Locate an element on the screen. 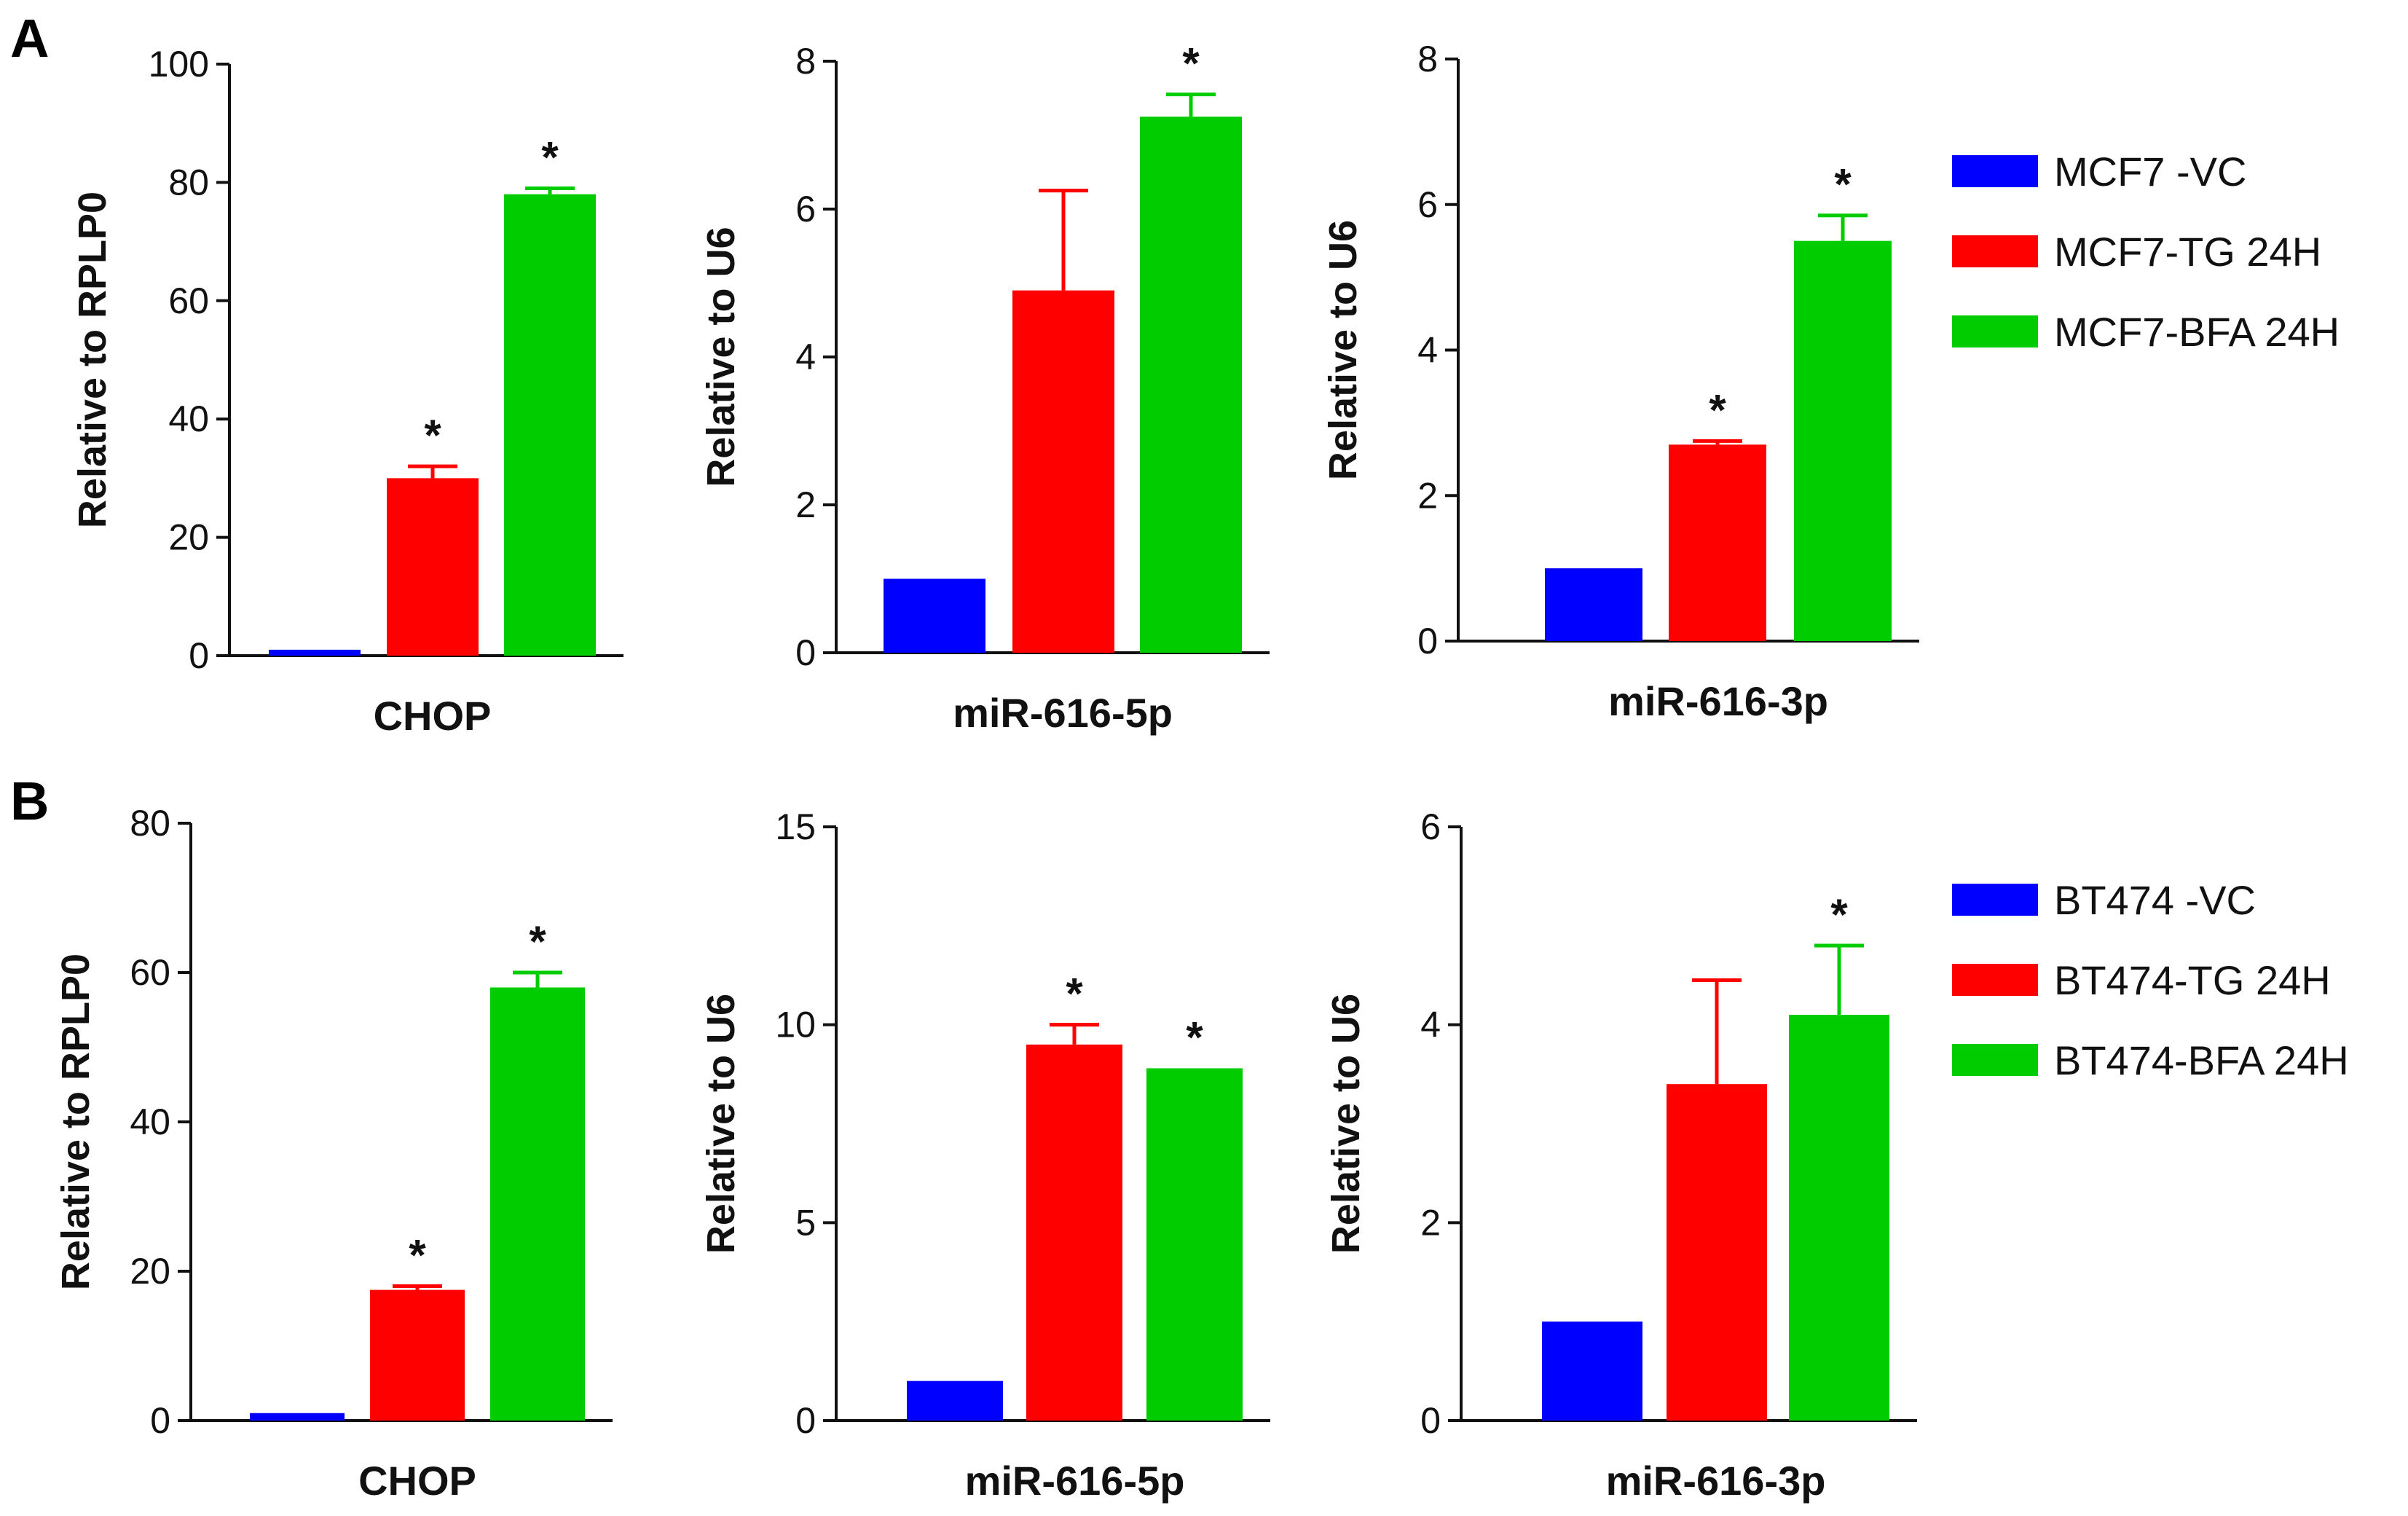 This screenshot has height=1516, width=2408. legend-label: MCF7-TG 24H is located at coordinates (2187, 252).